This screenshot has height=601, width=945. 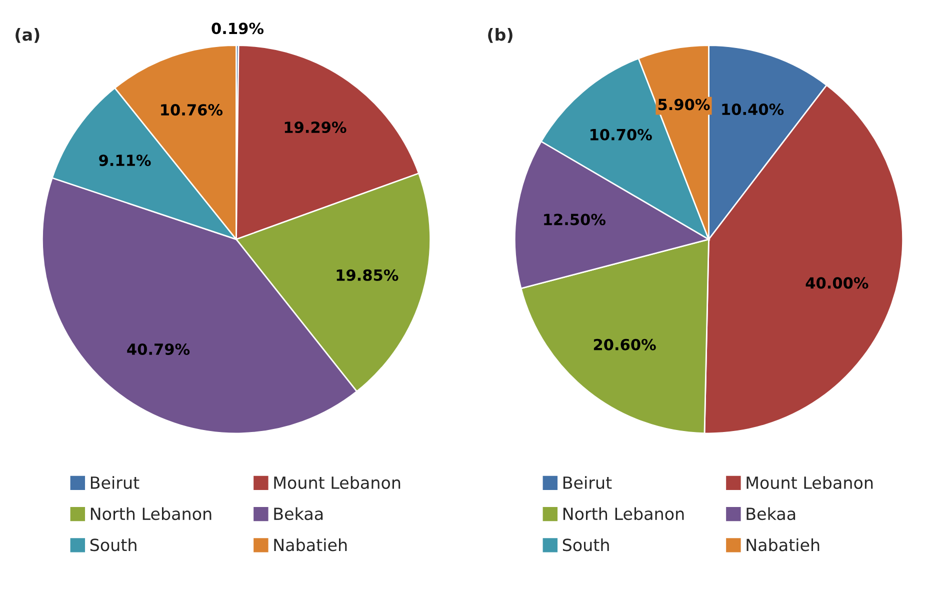 What do you see at coordinates (367, 275) in the screenshot?
I see `data-label: 19.85%` at bounding box center [367, 275].